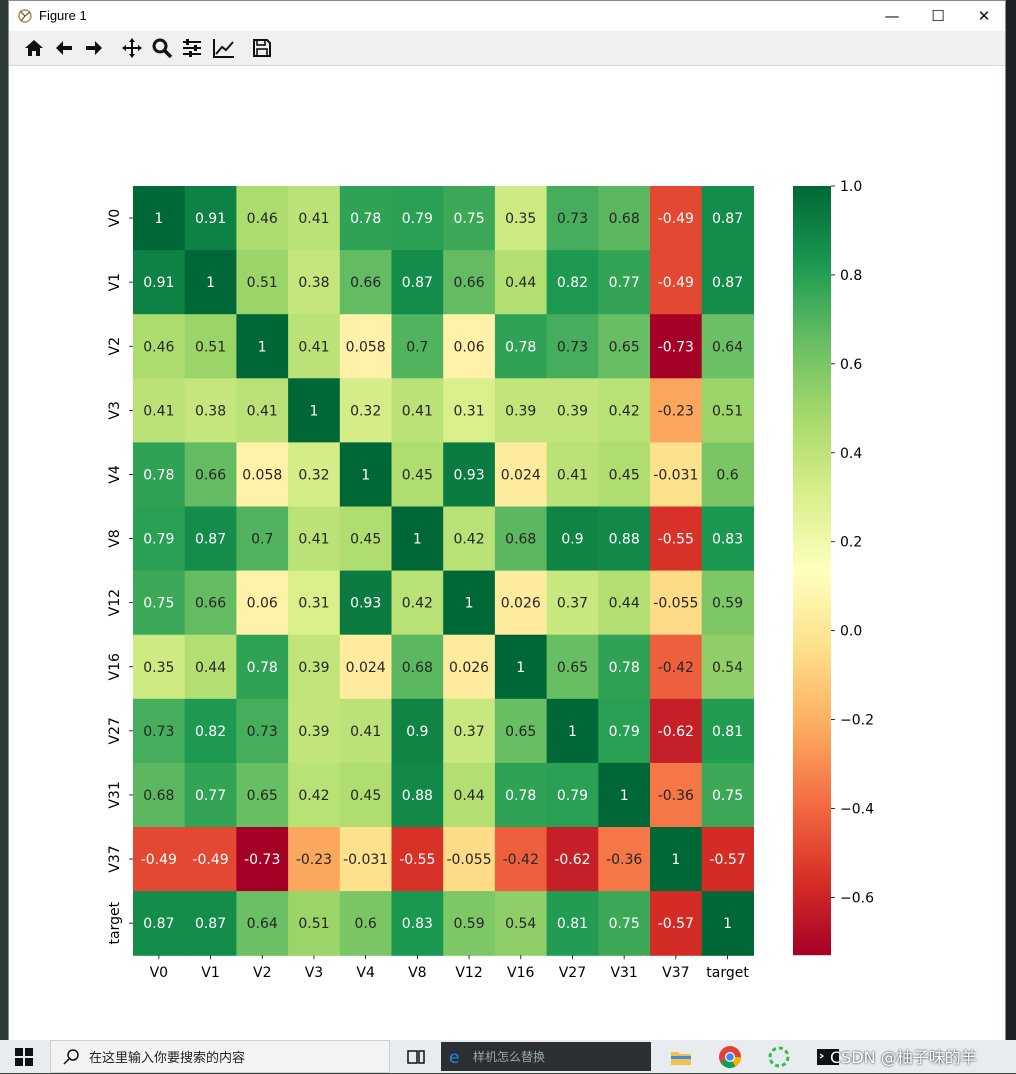 The height and width of the screenshot is (1074, 1016). Describe the element at coordinates (24, 1056) in the screenshot. I see `start-button` at that location.